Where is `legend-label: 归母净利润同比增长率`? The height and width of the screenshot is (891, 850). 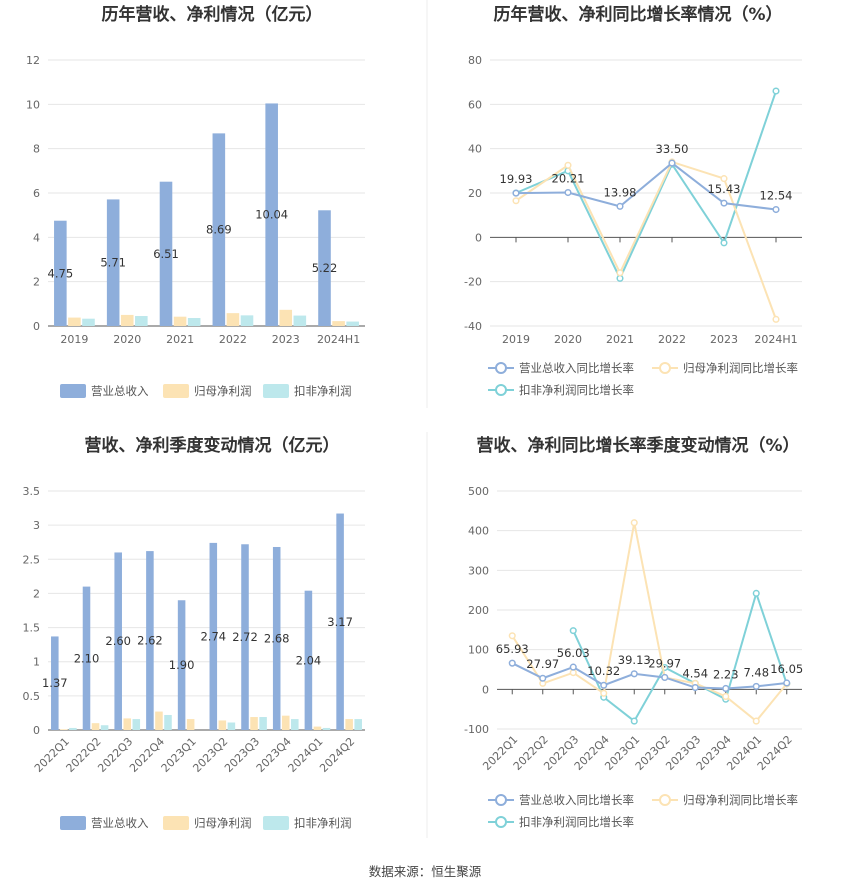
legend-label: 归母净利润同比增长率 is located at coordinates (740, 368).